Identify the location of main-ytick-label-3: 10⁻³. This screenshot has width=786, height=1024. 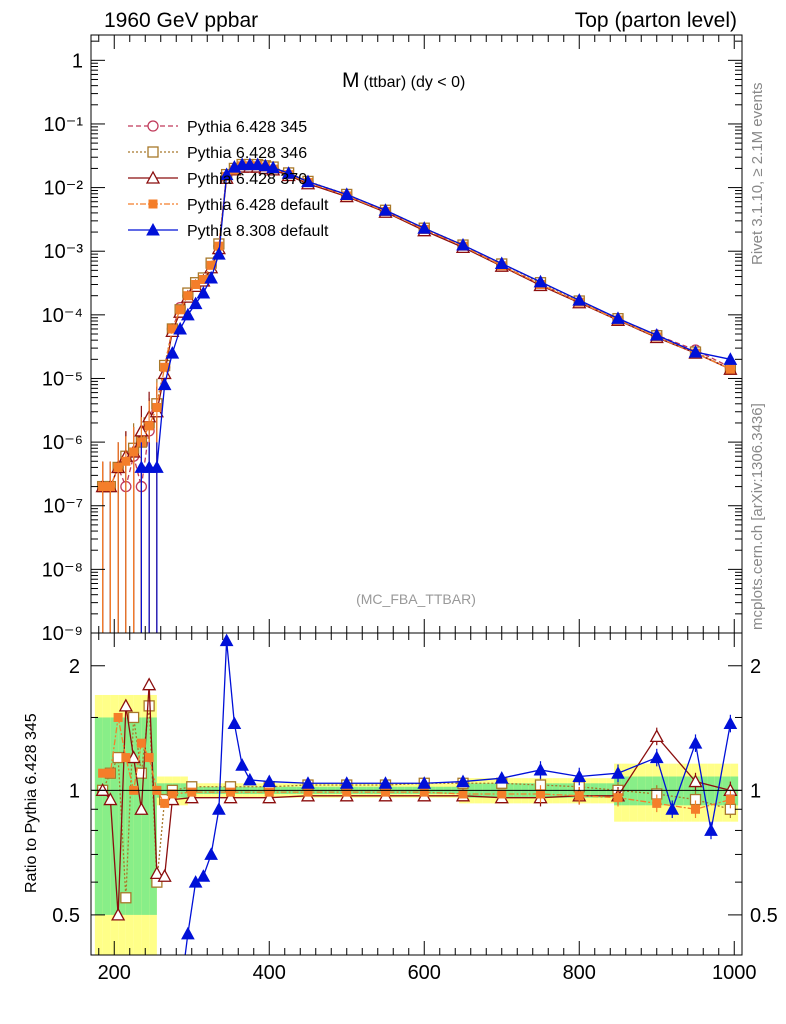
(64, 252).